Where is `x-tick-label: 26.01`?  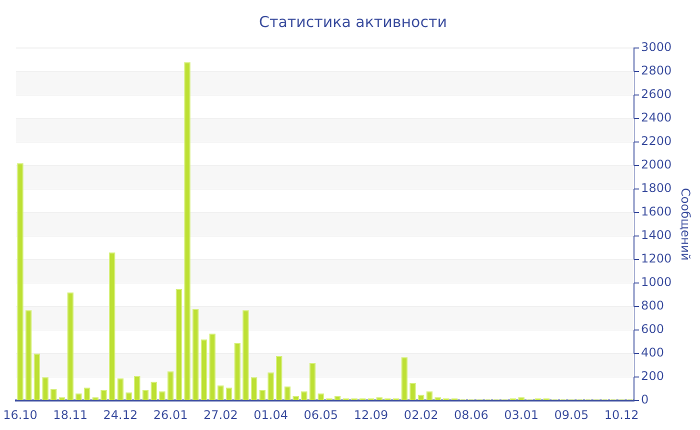
x-tick-label: 26.01 is located at coordinates (170, 415).